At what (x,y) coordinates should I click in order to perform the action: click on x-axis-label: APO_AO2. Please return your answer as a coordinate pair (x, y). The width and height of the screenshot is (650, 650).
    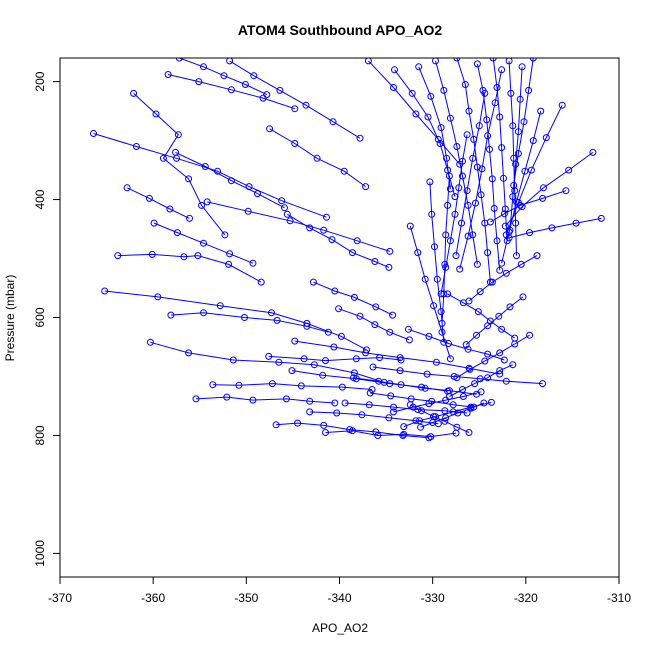
    Looking at the image, I should click on (340, 628).